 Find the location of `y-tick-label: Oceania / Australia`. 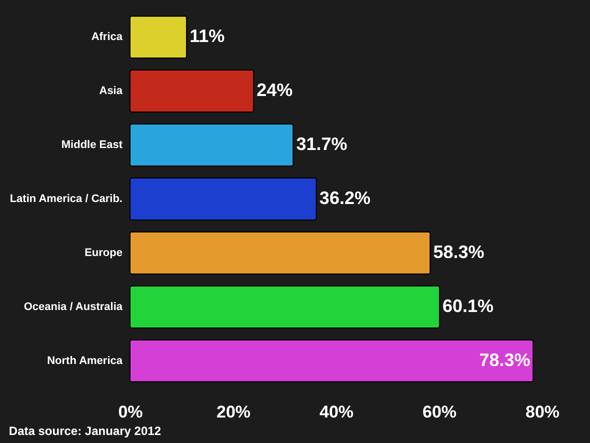

y-tick-label: Oceania / Australia is located at coordinates (74, 306).